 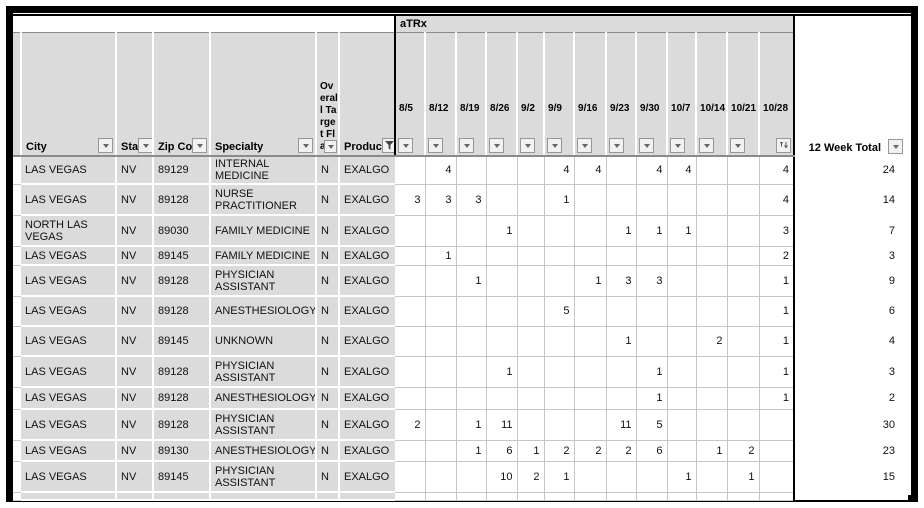 What do you see at coordinates (263, 256) in the screenshot?
I see `cell-specialty: FAMILY MEDICINE` at bounding box center [263, 256].